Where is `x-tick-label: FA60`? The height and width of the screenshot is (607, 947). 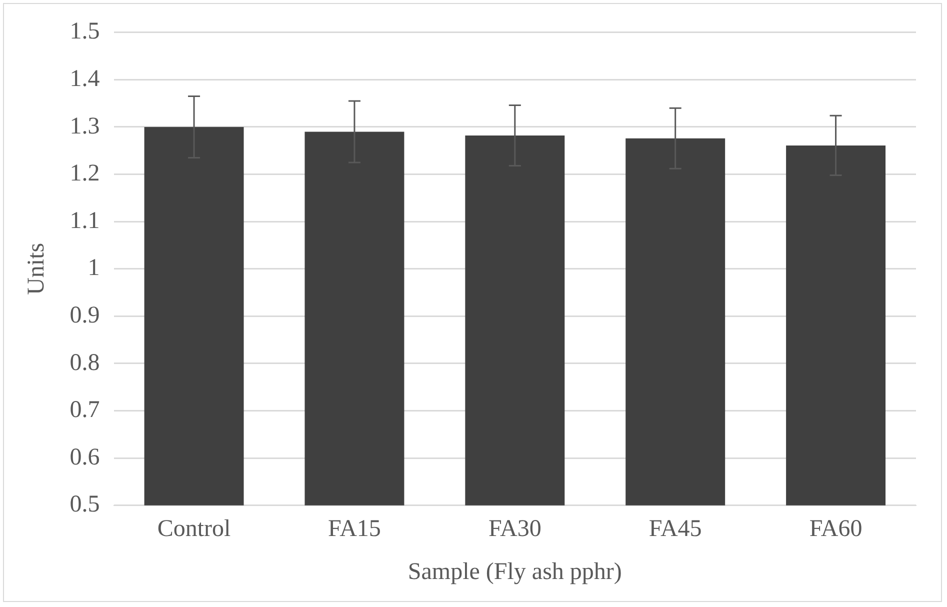
x-tick-label: FA60 is located at coordinates (835, 529).